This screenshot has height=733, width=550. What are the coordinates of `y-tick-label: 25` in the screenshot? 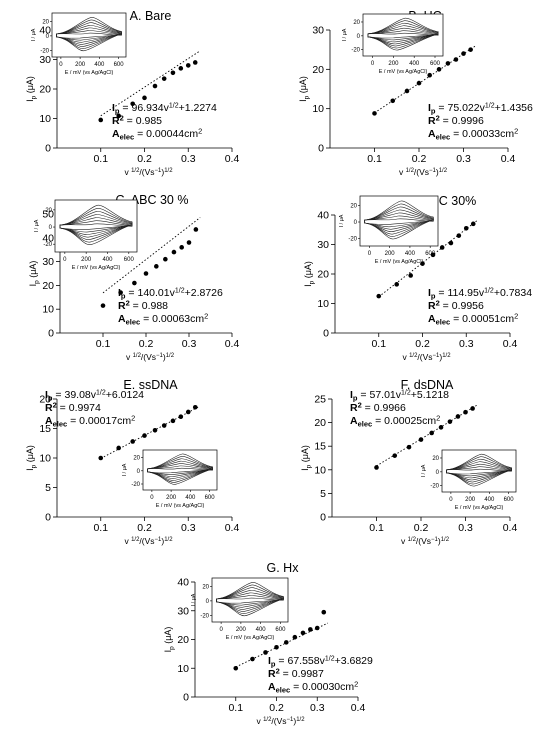 It's located at (320, 400).